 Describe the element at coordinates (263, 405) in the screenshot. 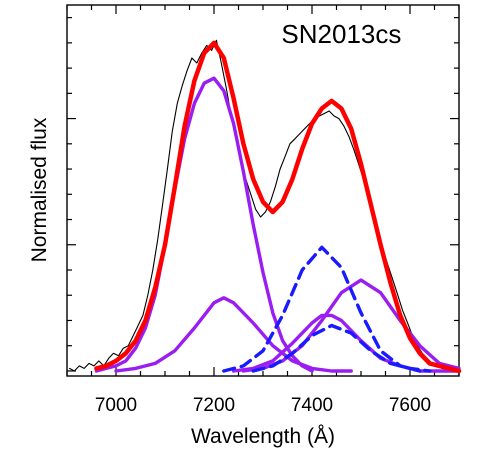

I see `x-tick-labels: 7000 7200 7400 7600` at that location.